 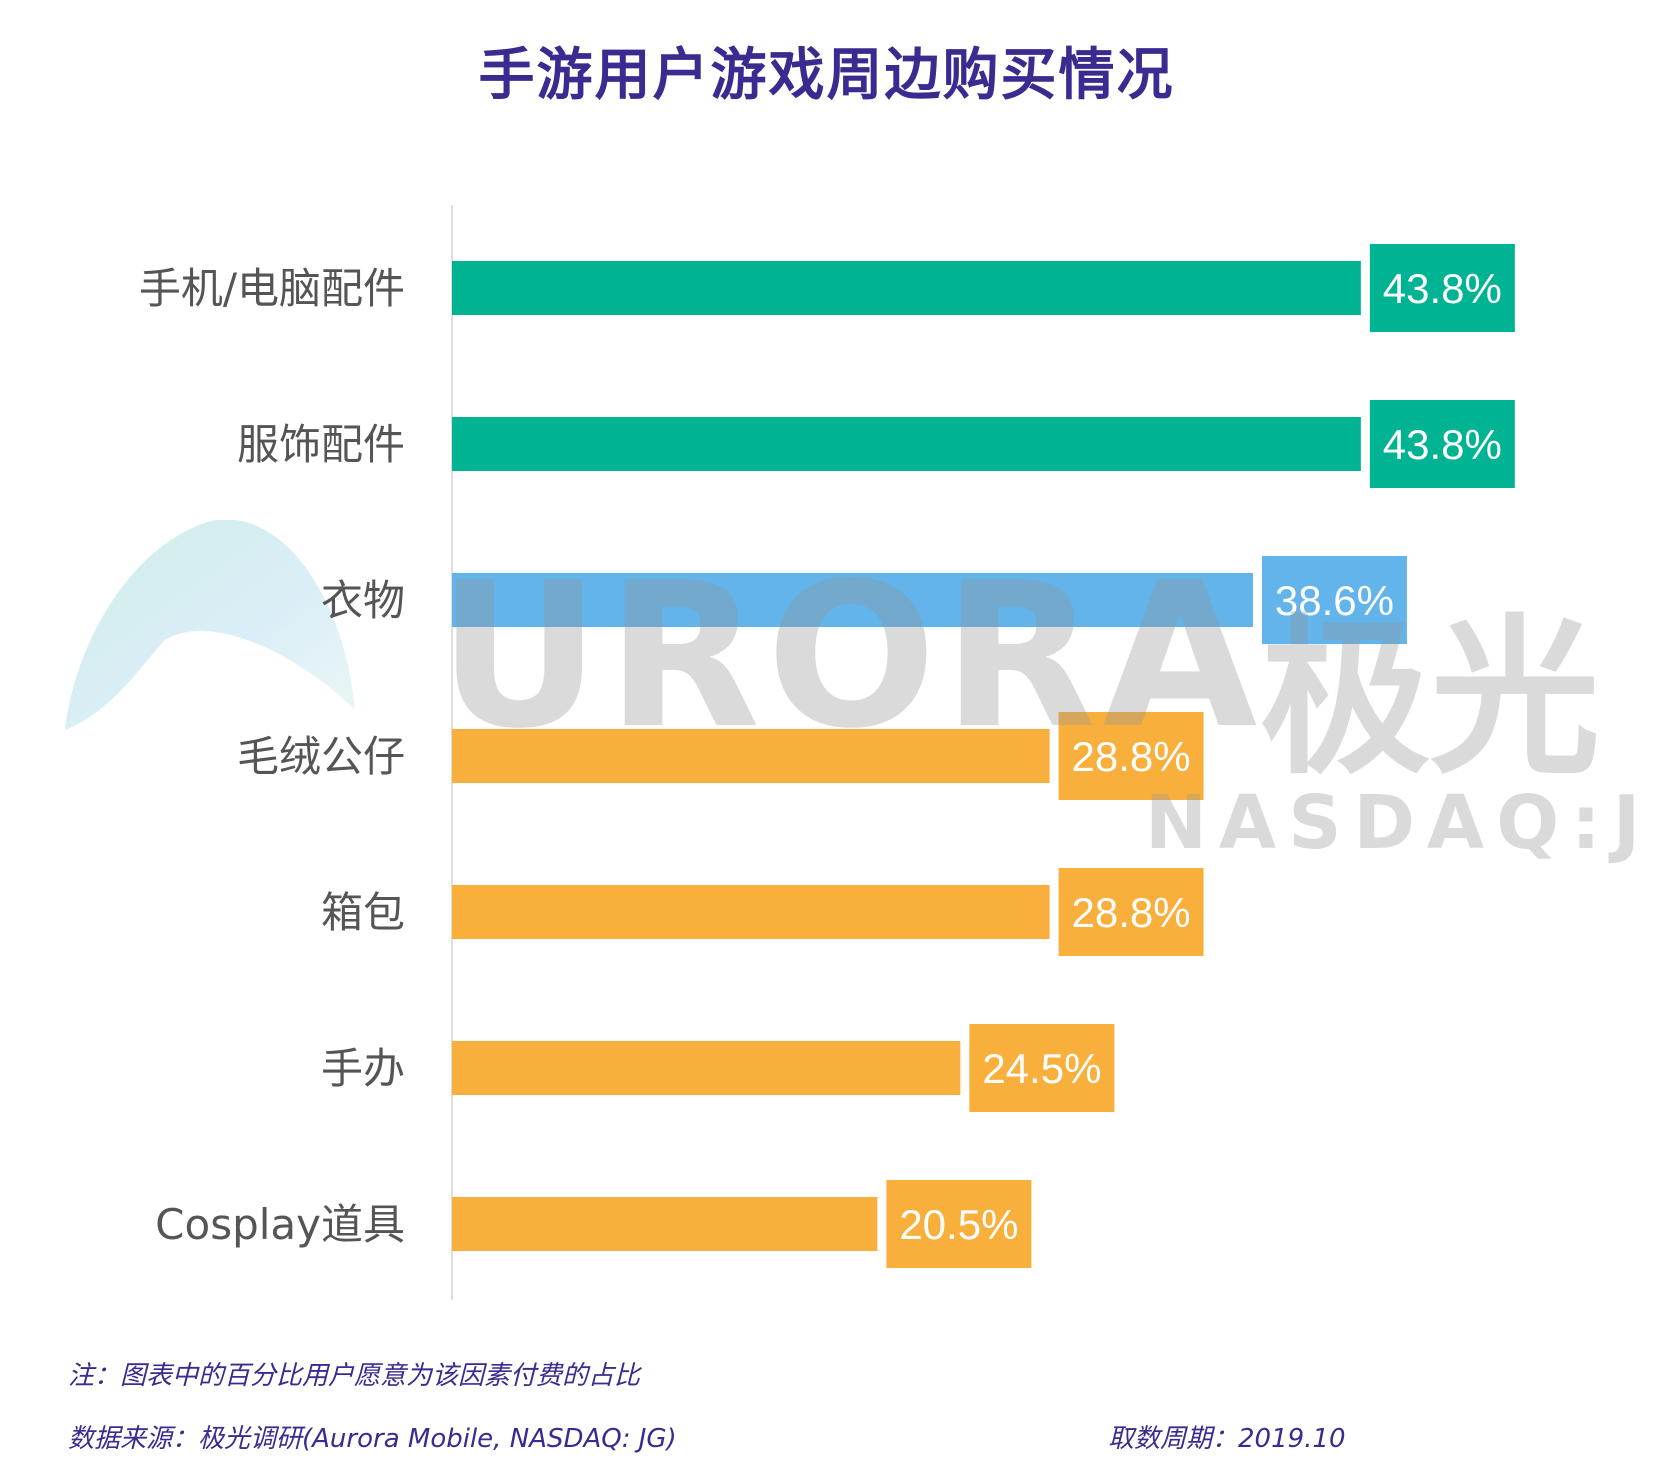 What do you see at coordinates (363, 1068) in the screenshot?
I see `category-label: 手办` at bounding box center [363, 1068].